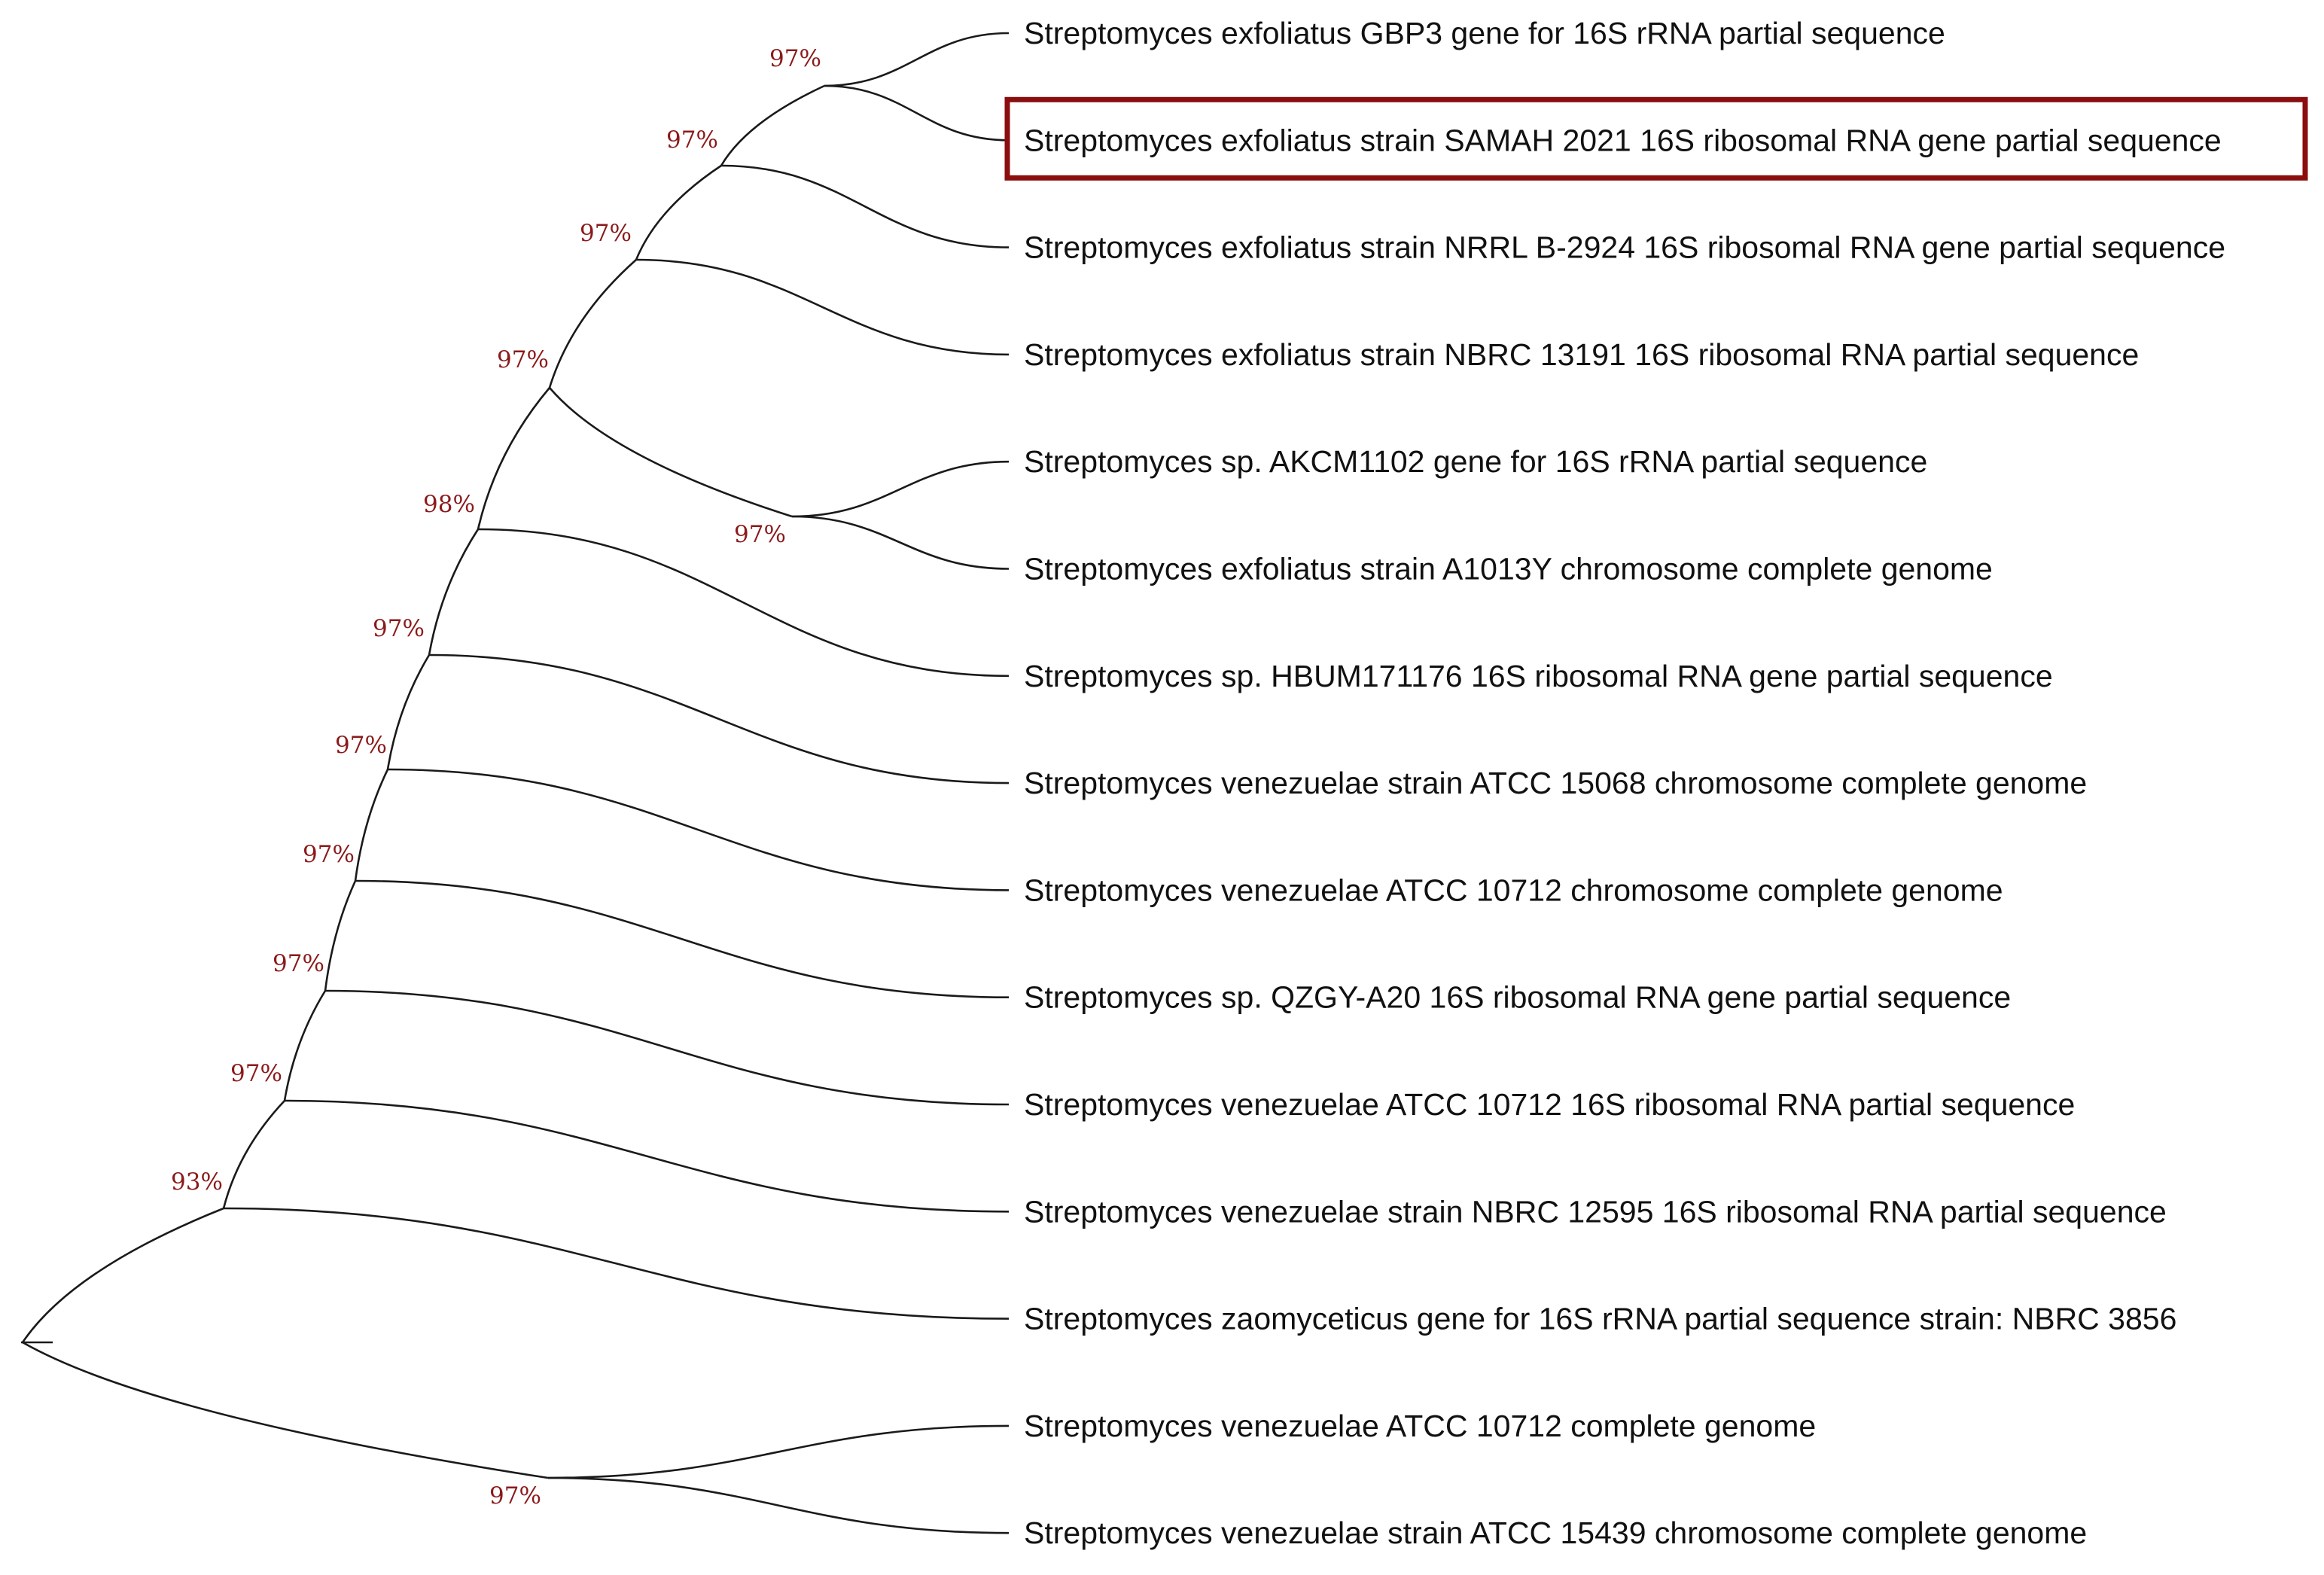 This screenshot has width=2324, height=1575. Describe the element at coordinates (286, 1410) in the screenshot. I see `branch-root-to-n13` at that location.